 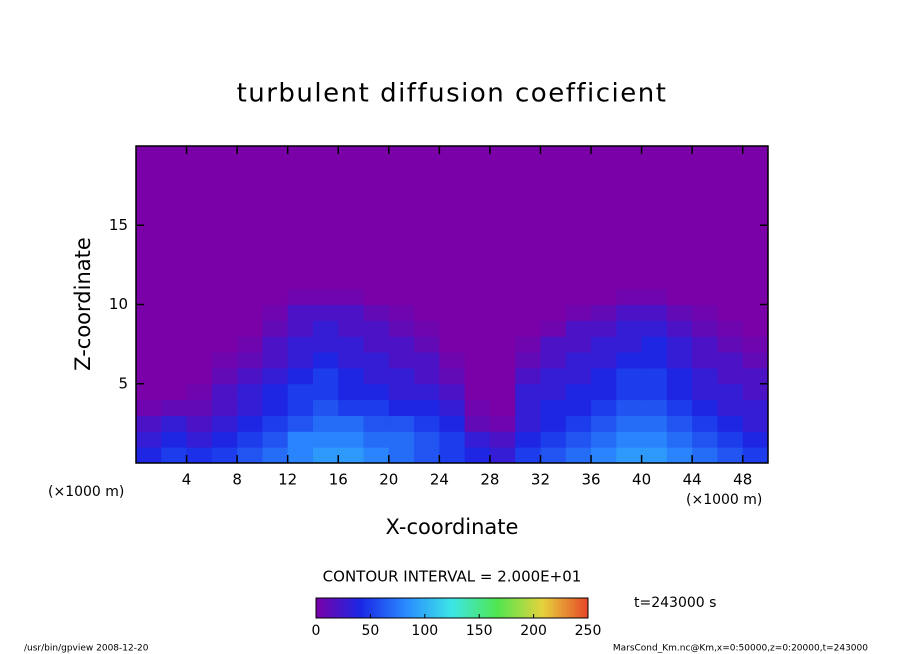 I want to click on x-tick-label: 44, so click(x=692, y=480).